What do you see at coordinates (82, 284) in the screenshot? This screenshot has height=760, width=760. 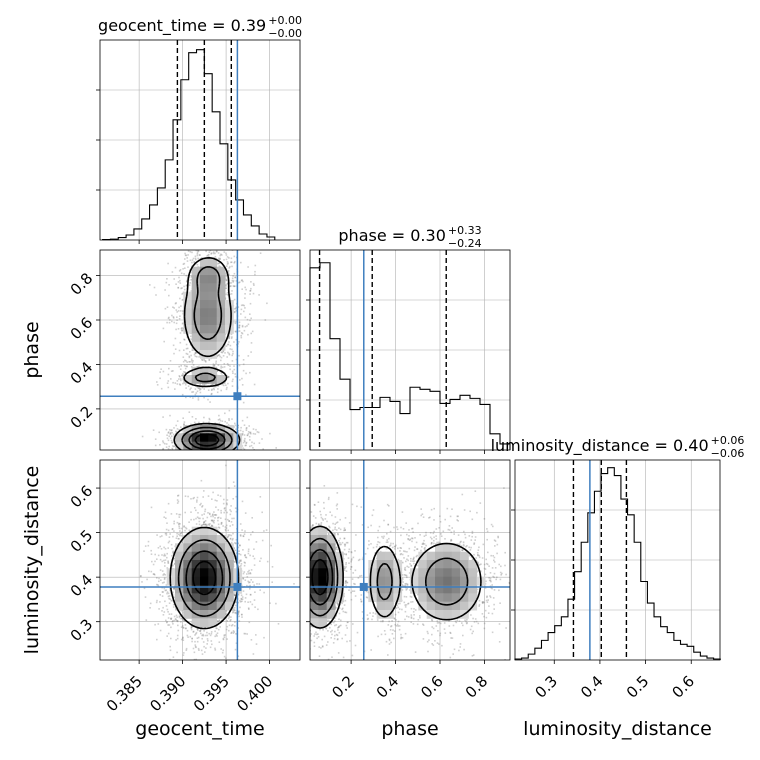 I see `y-tick-label: 0.8` at bounding box center [82, 284].